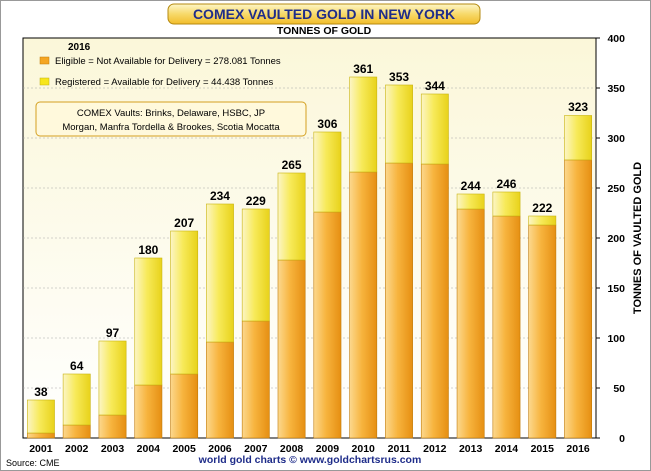  Describe the element at coordinates (77, 449) in the screenshot. I see `x-tick-label: 2002` at that location.